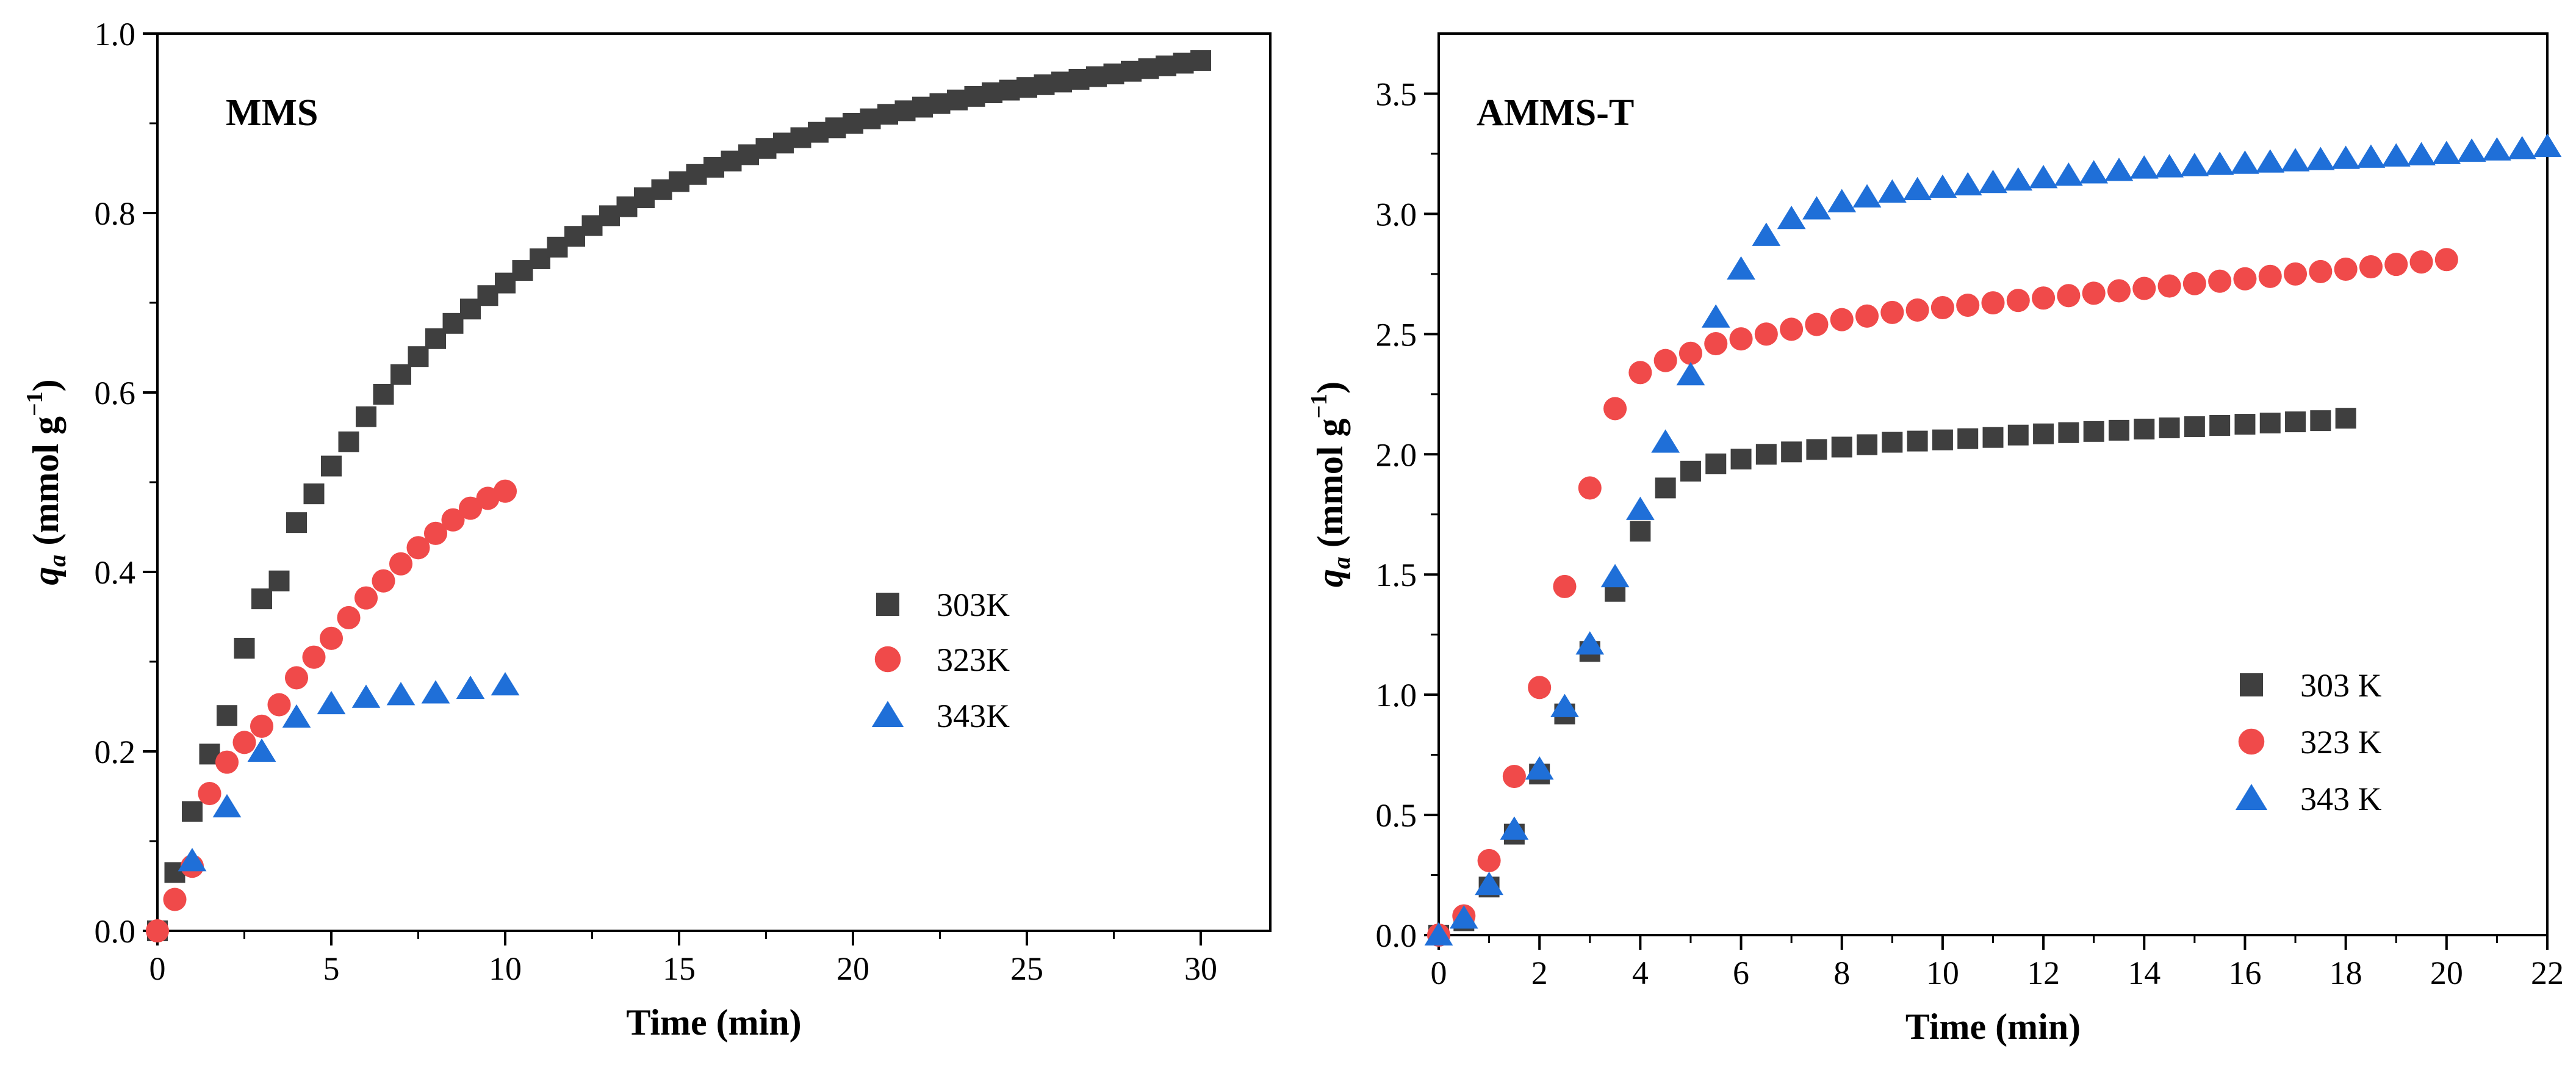 This screenshot has height=1081, width=2576. Describe the element at coordinates (1026, 968) in the screenshot. I see `x-tick-label: 25` at that location.